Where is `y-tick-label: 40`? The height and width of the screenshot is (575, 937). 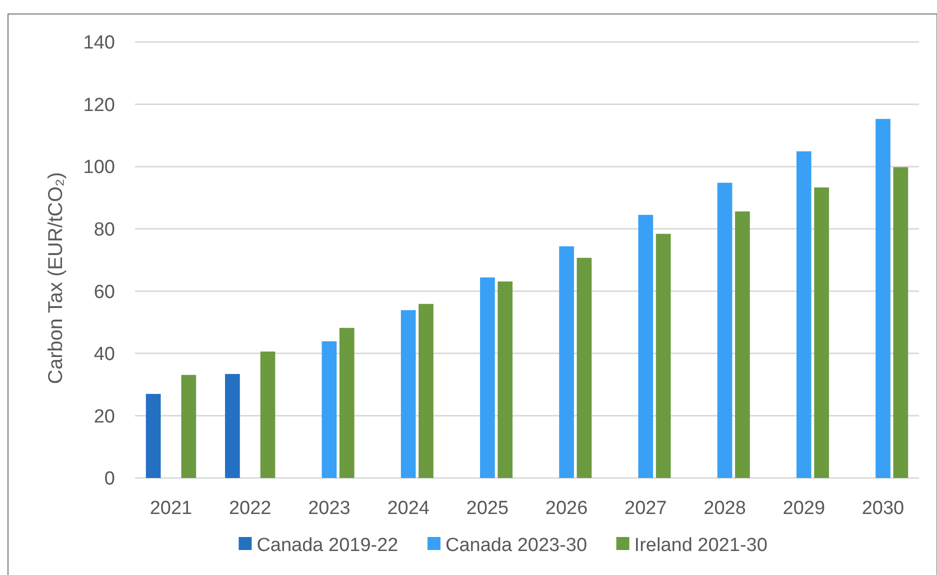 y-tick-label: 40 is located at coordinates (104, 355).